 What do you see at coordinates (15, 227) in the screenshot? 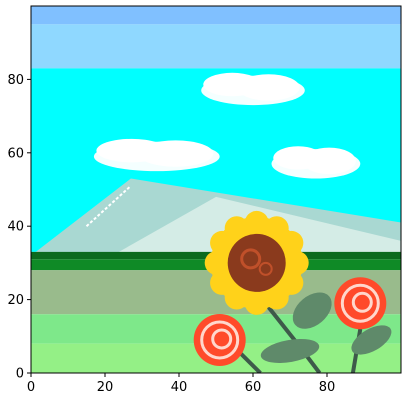
I see `y-tick-label: 40` at bounding box center [15, 227].